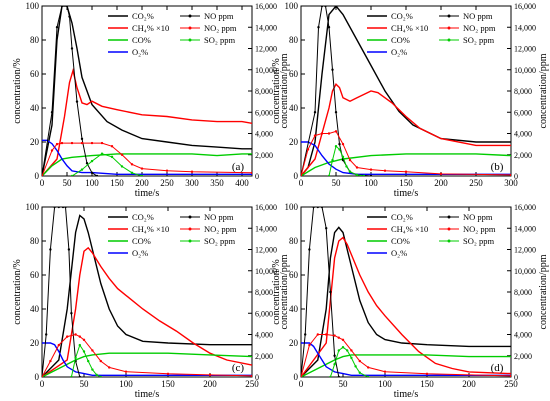 This screenshot has width=550, height=401. I want to click on x-tick-label: 100, so click(92, 183).